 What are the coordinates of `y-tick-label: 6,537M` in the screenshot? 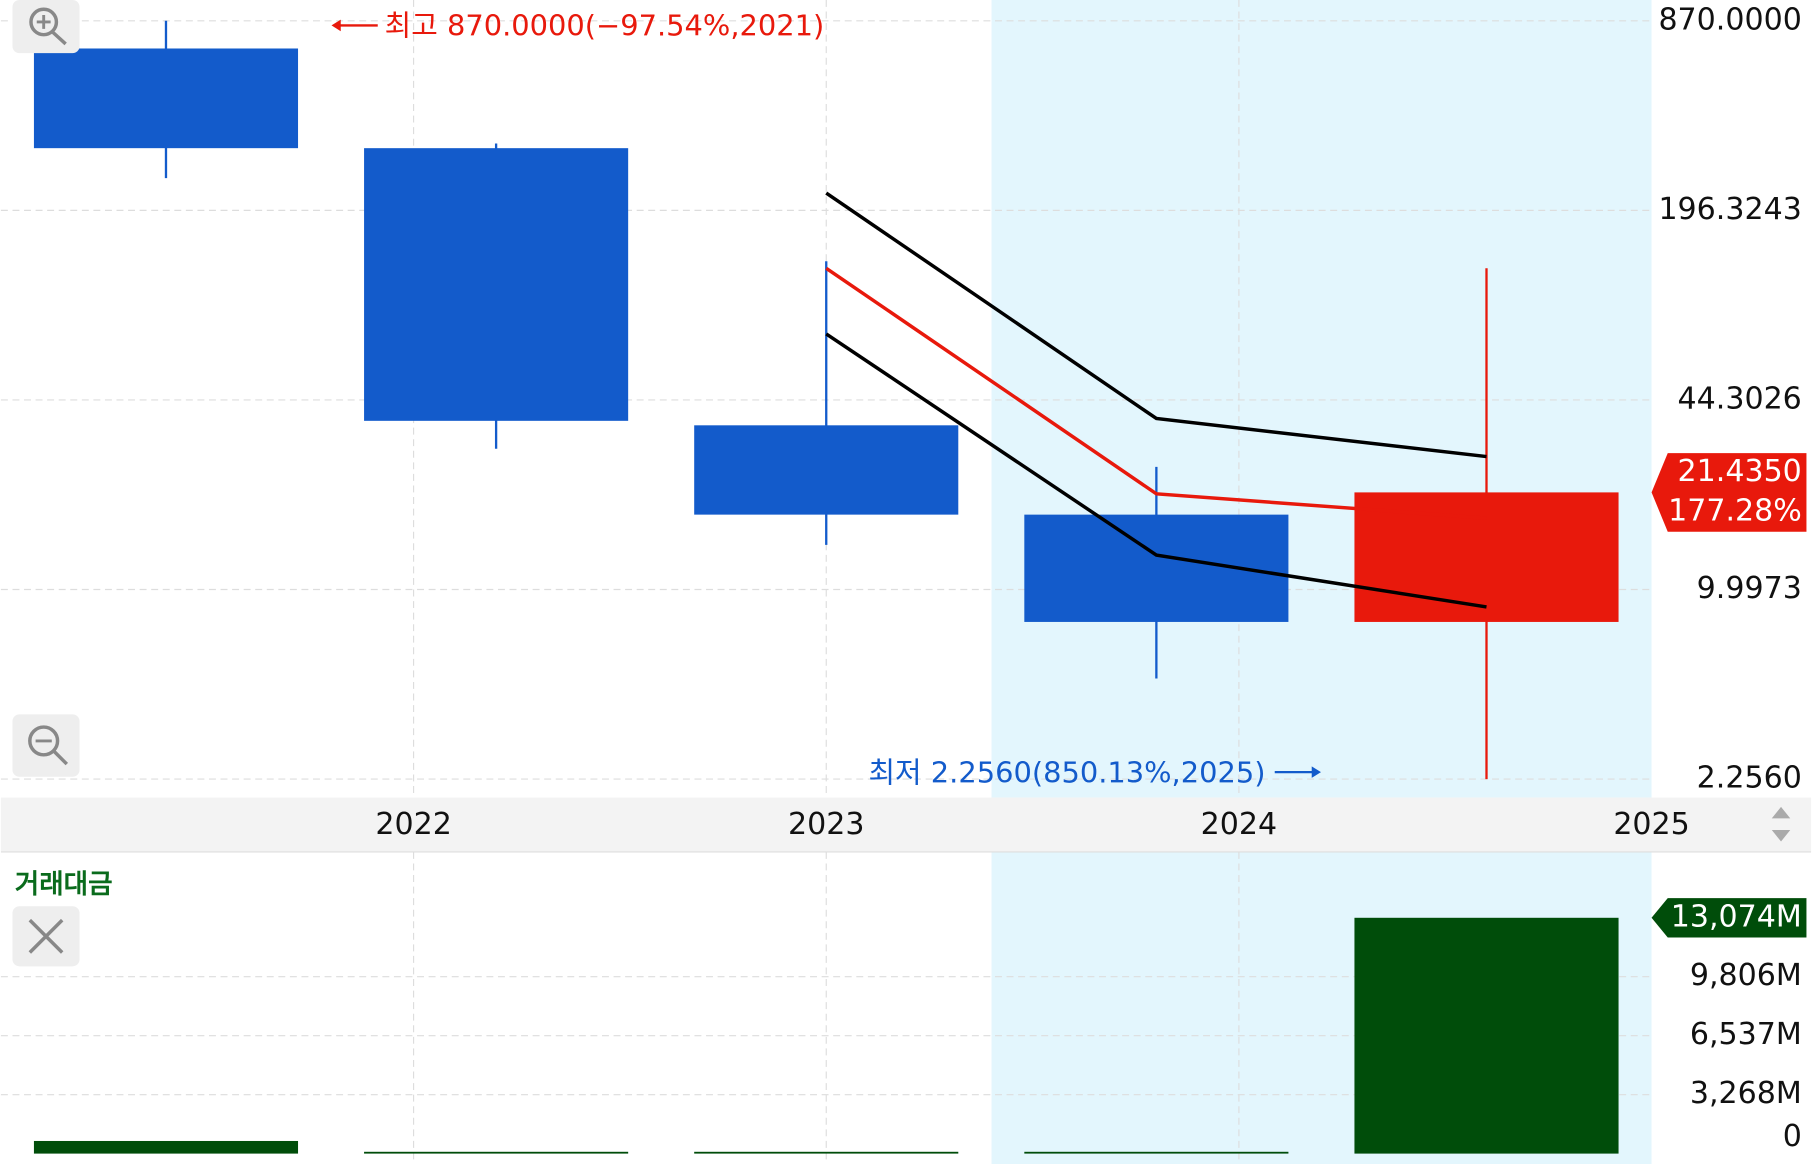 It's located at (1746, 1034).